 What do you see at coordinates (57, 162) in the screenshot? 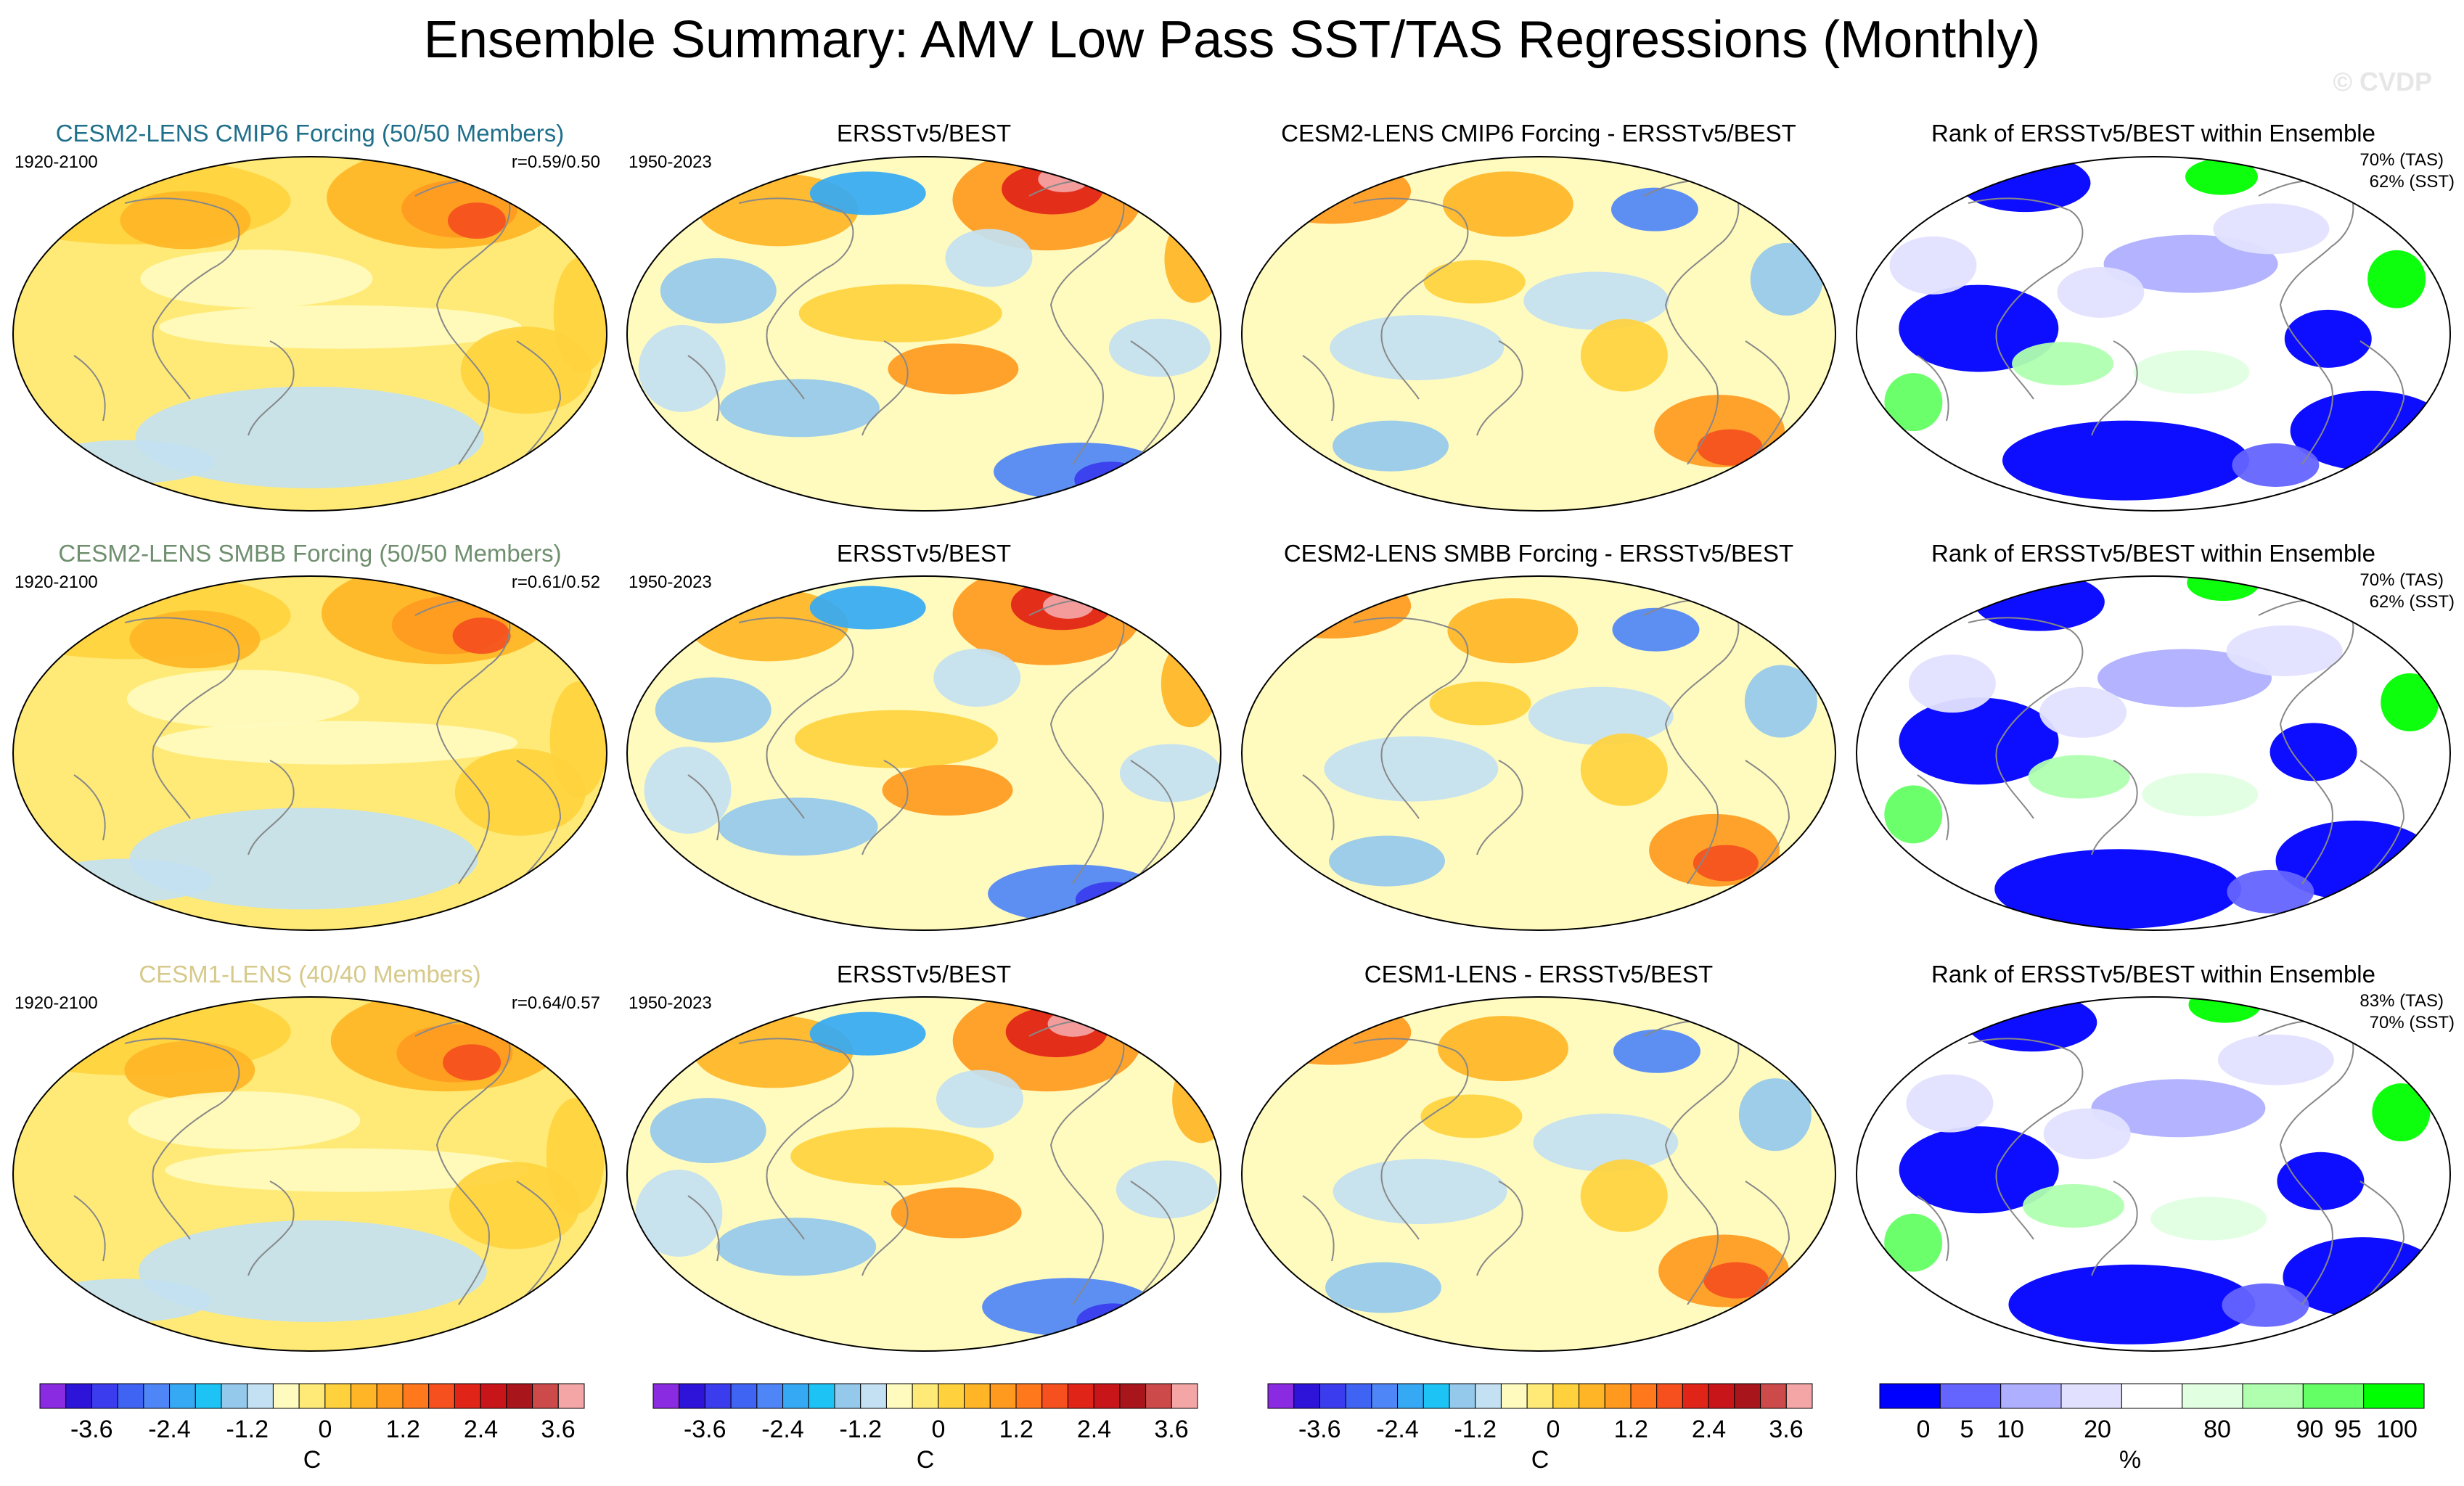
I see `model-period-row1: 1920-2100` at bounding box center [57, 162].